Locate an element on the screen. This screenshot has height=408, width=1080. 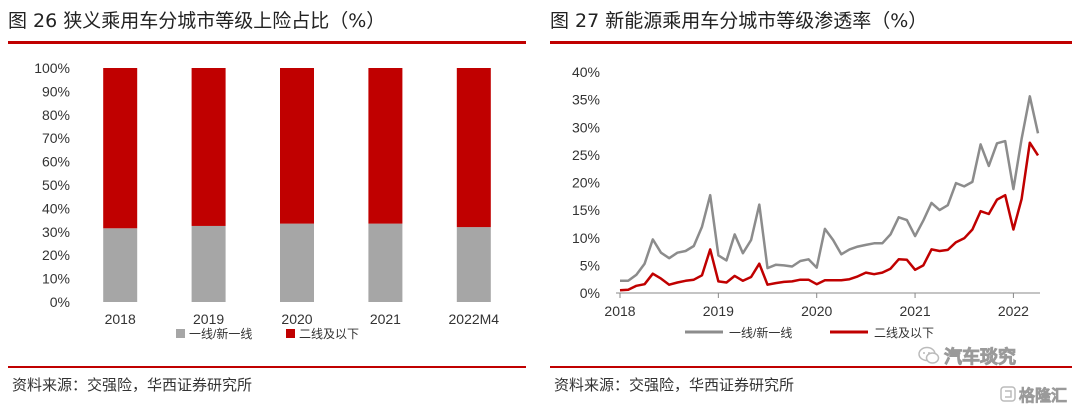
right-source-note: 资料来源：交强险，华西证券研究所 is located at coordinates (674, 385).